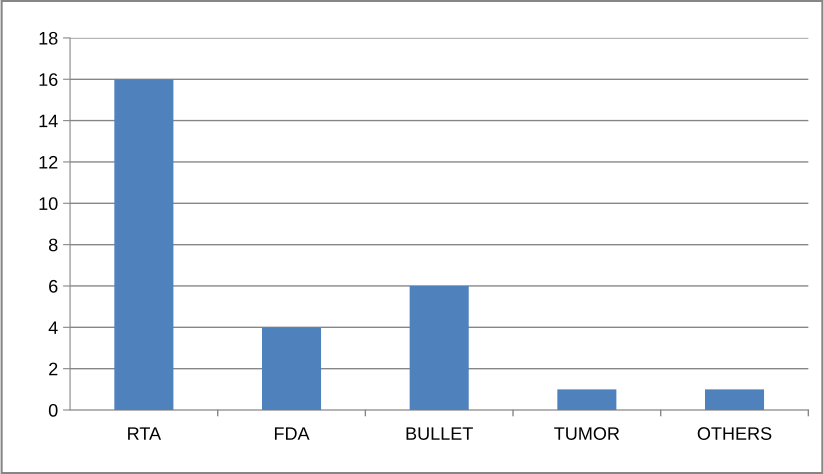 Image resolution: width=824 pixels, height=474 pixels. What do you see at coordinates (53, 286) in the screenshot?
I see `y-tick-label: 6` at bounding box center [53, 286].